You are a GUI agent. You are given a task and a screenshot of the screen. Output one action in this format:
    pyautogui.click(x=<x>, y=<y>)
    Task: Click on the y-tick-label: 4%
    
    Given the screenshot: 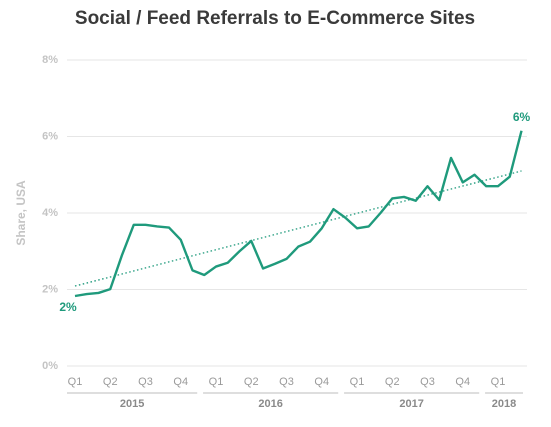 What is the action you would take?
    pyautogui.click(x=50, y=213)
    